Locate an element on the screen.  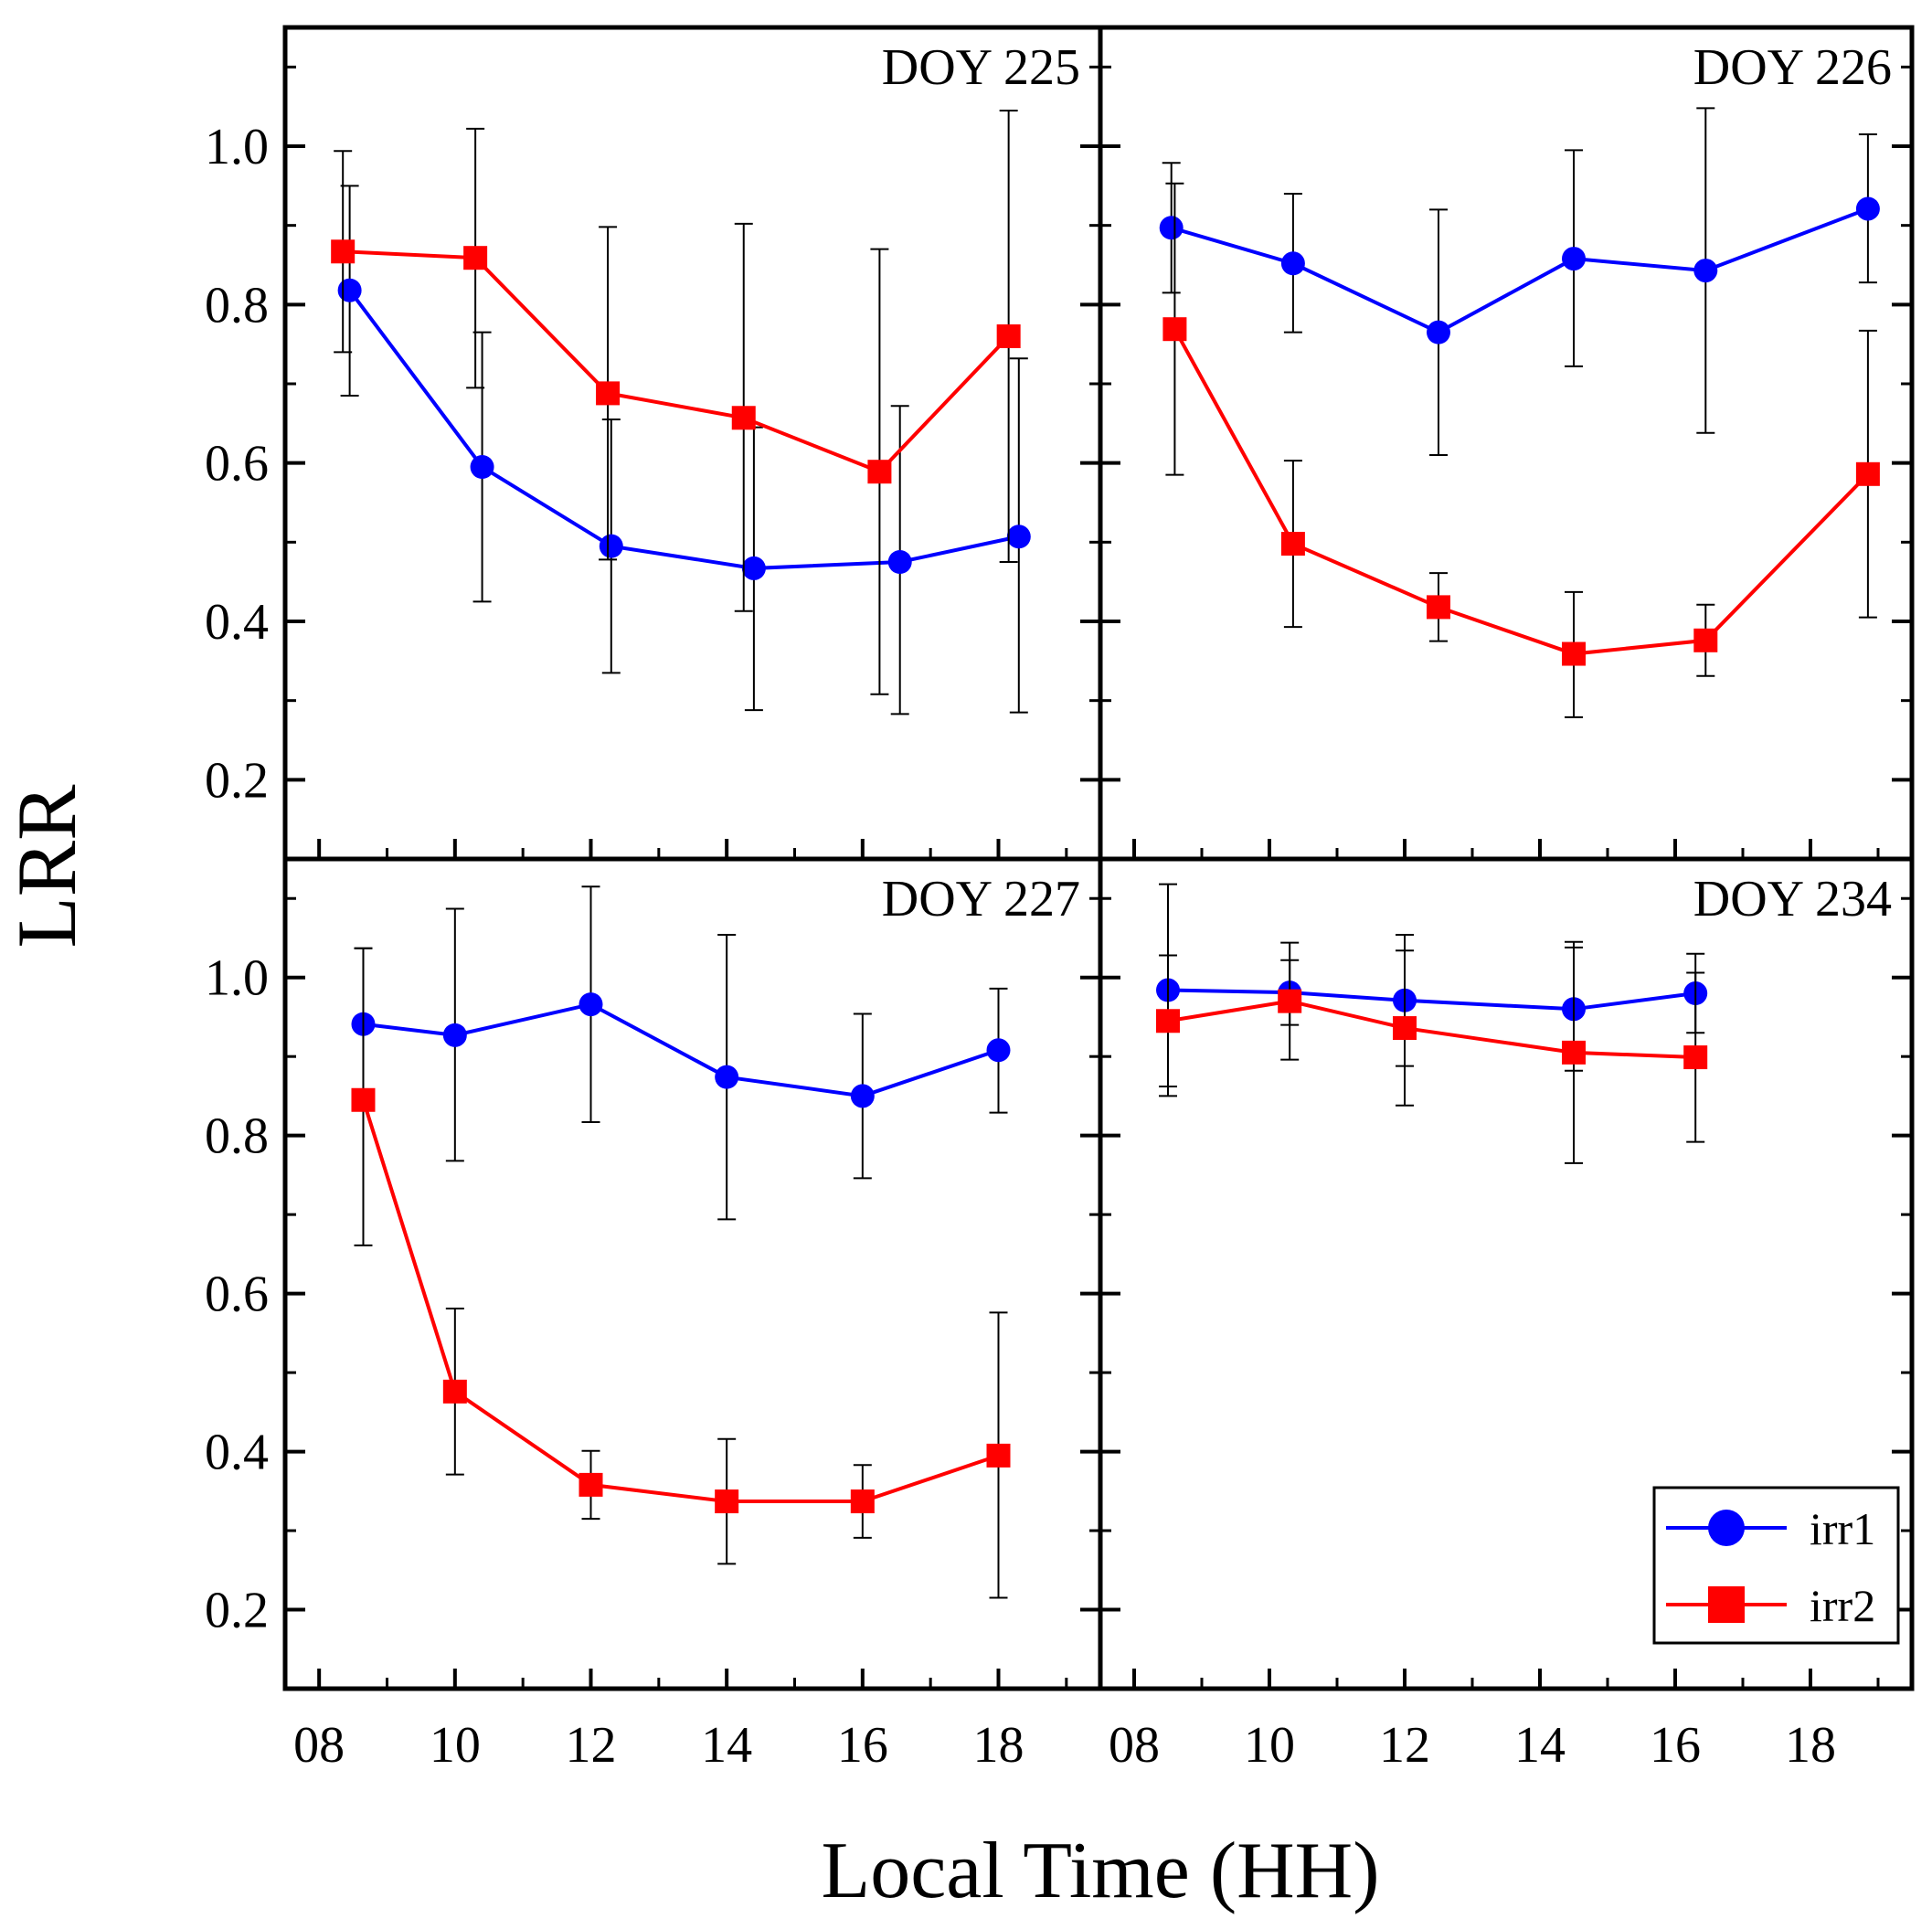
panel-title-3: DOY 227 is located at coordinates (981, 899).